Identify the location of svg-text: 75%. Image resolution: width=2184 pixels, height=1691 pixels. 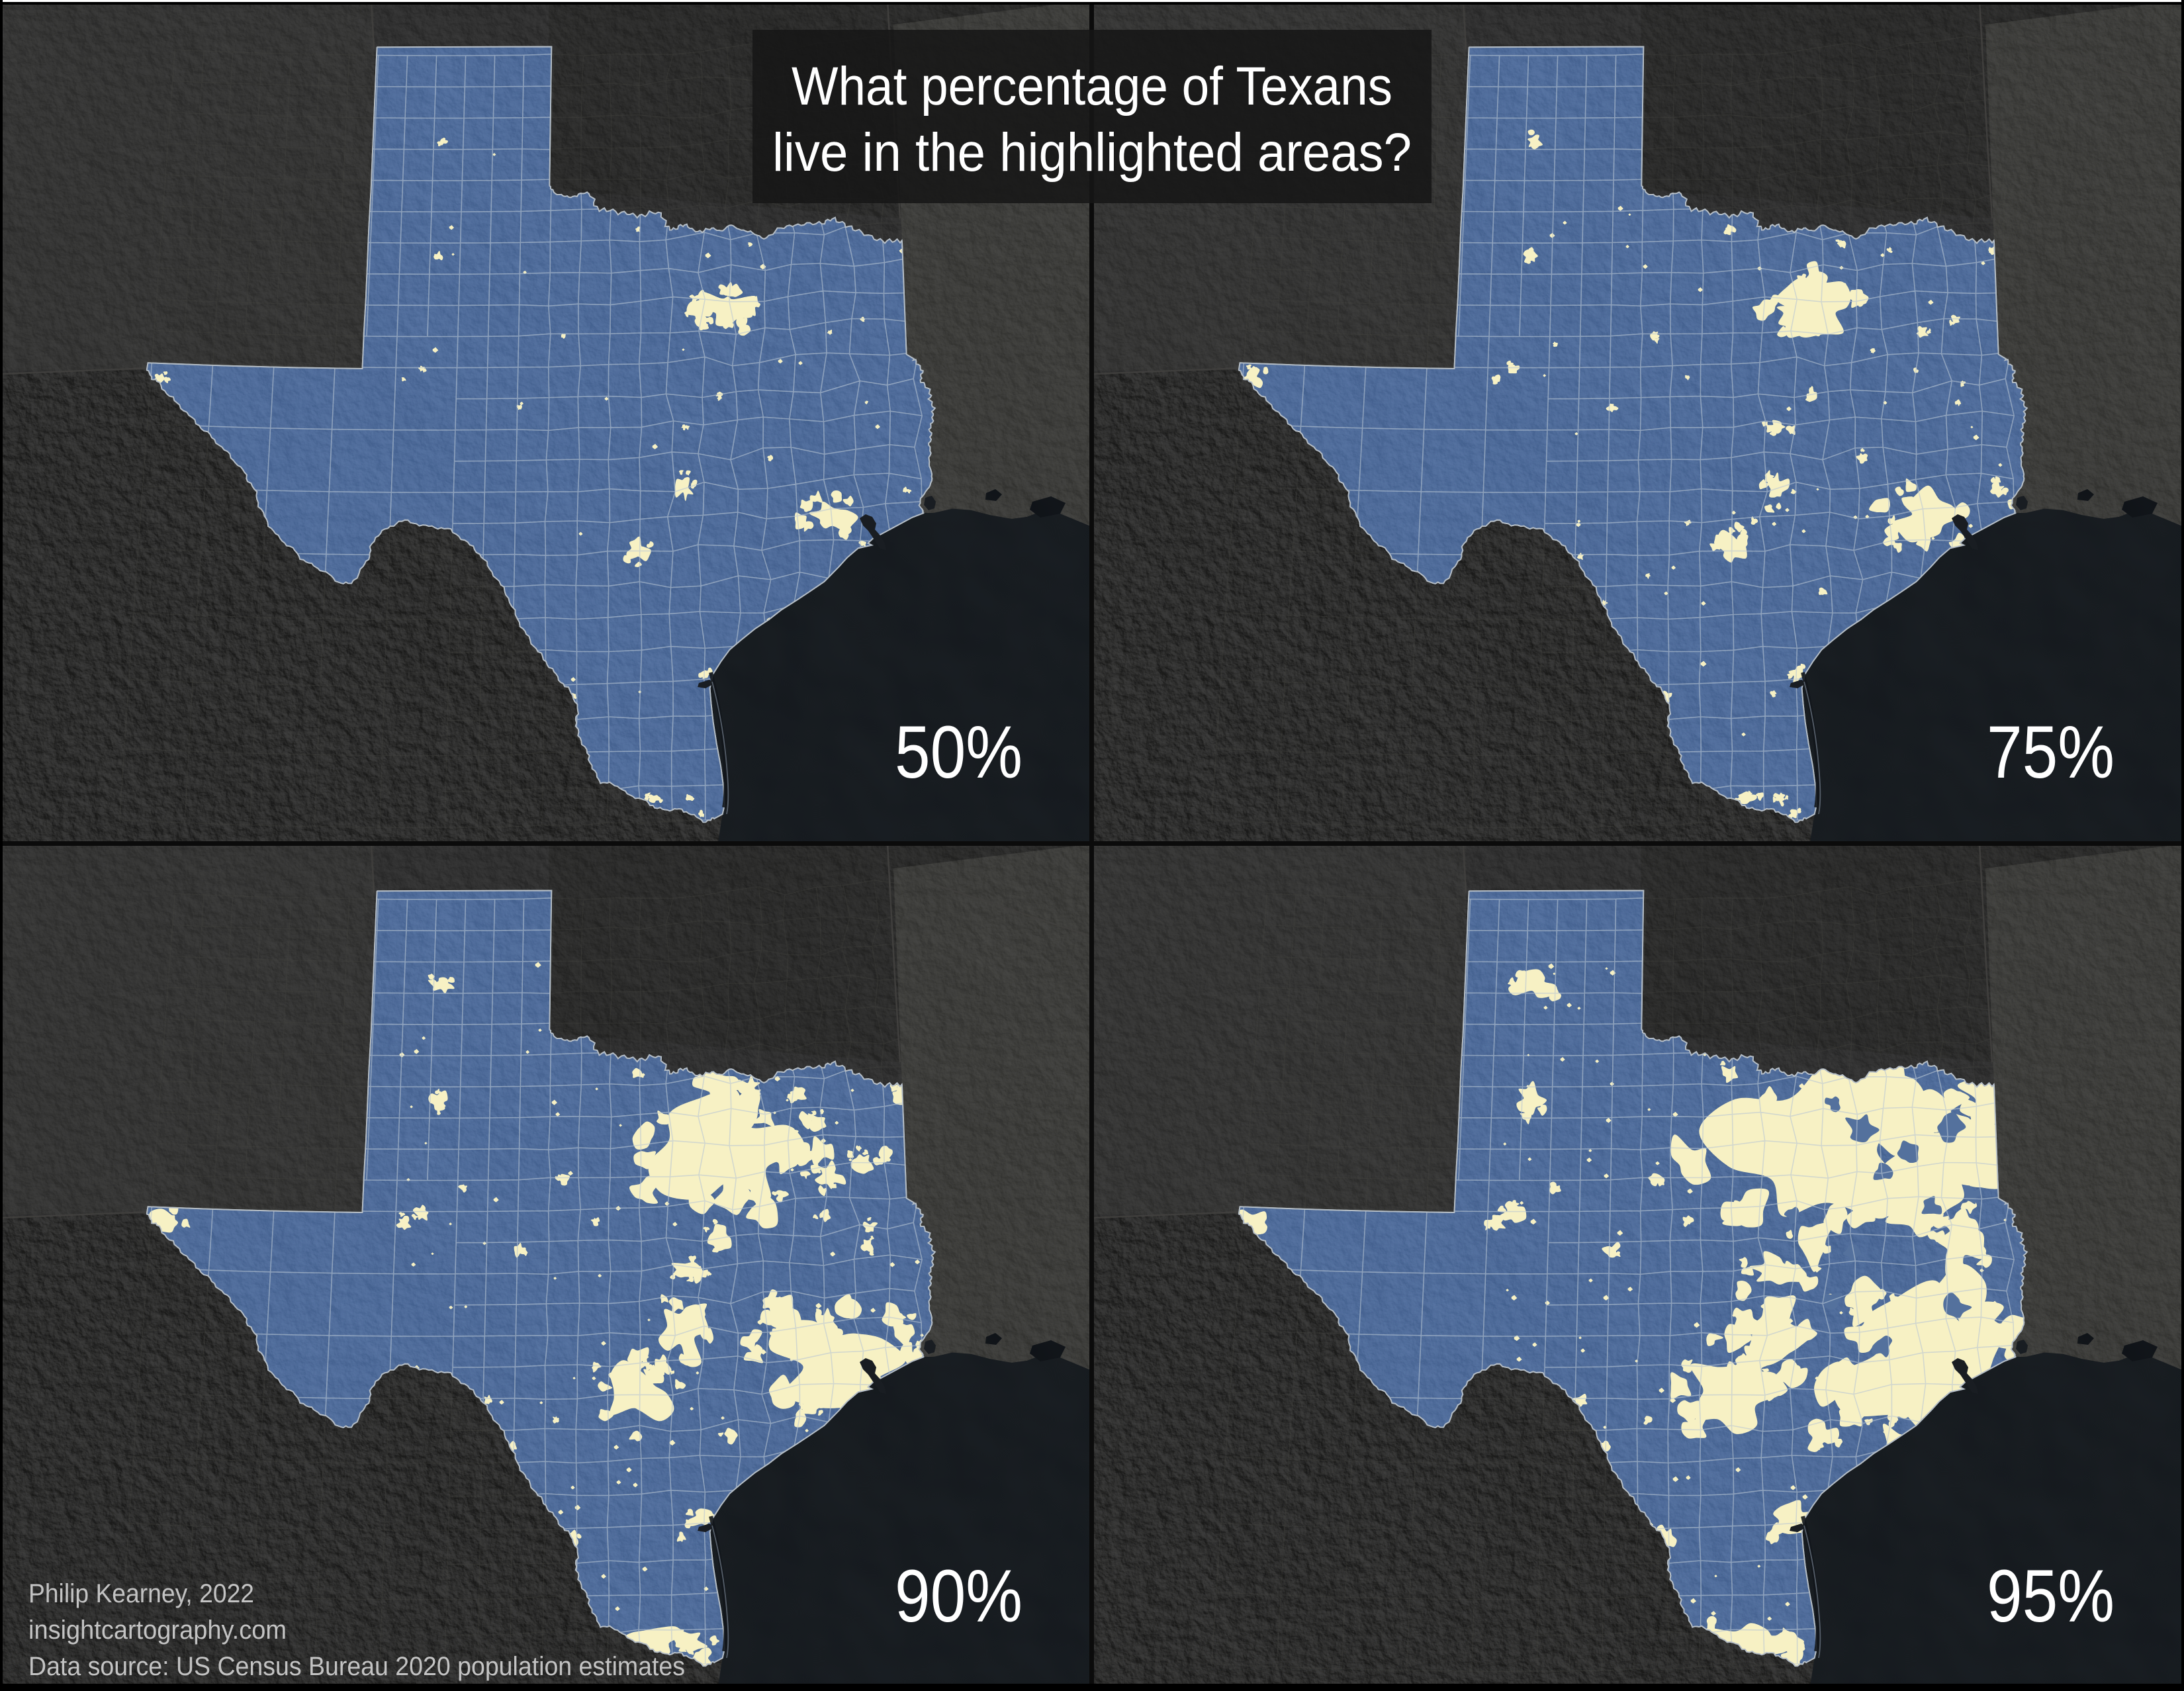
(2051, 753).